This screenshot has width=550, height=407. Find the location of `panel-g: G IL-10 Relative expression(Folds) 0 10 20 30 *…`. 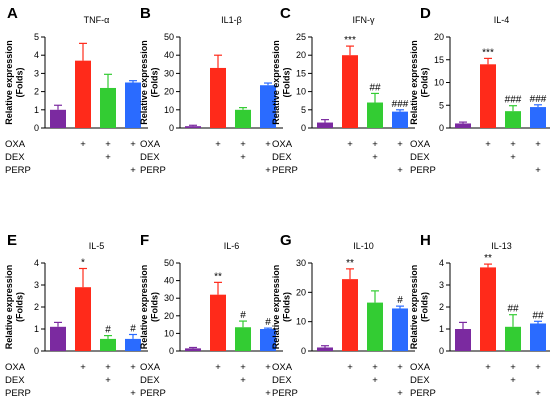

panel-g: G IL-10 Relative expression(Folds) 0 10 20 30 *… is located at coordinates (343, 315).